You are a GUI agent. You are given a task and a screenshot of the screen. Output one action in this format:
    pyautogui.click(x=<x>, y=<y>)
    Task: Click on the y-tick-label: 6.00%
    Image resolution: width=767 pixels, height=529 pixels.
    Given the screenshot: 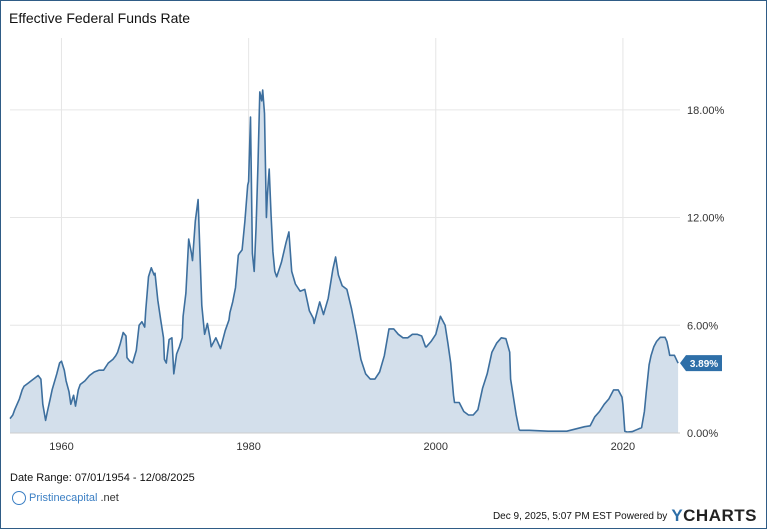 What is the action you would take?
    pyautogui.click(x=702, y=326)
    